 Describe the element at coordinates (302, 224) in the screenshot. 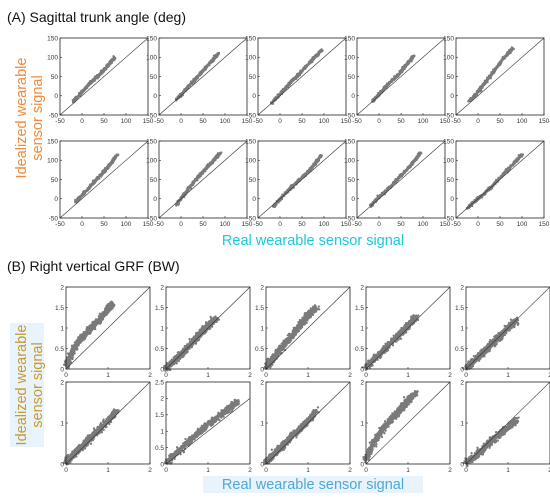

I see `x-tick-label-1-8-50: 50` at that location.